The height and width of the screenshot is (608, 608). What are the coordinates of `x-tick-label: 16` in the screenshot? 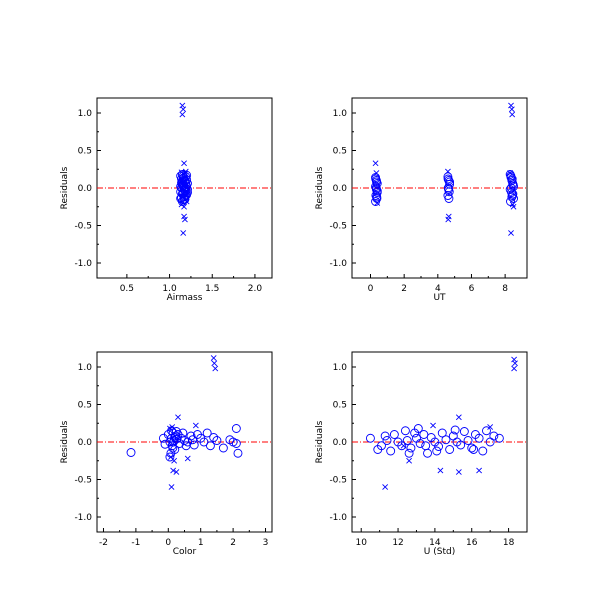 It's located at (472, 543).